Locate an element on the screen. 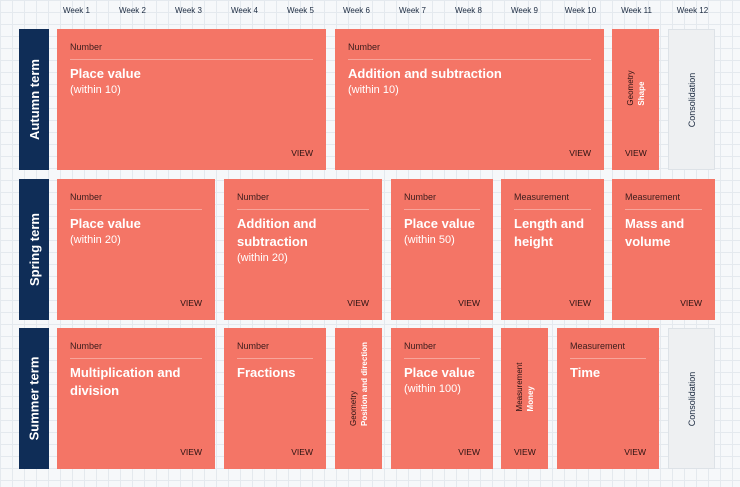 This screenshot has width=740, height=487. summer-term-label: Summer term is located at coordinates (34, 398).